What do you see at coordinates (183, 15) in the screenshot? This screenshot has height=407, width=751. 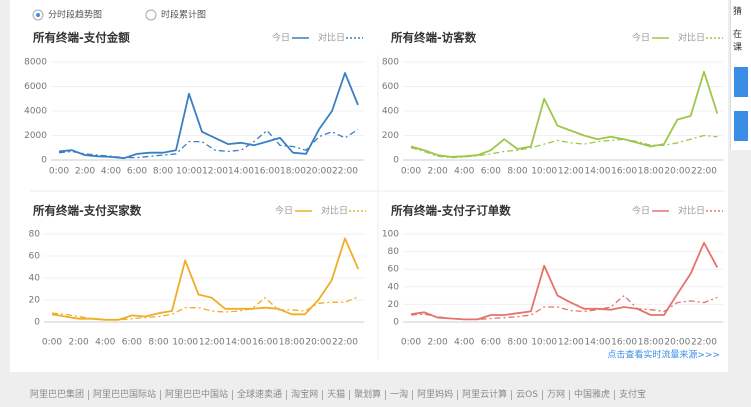 I see `radio-label: 时段累计图` at bounding box center [183, 15].